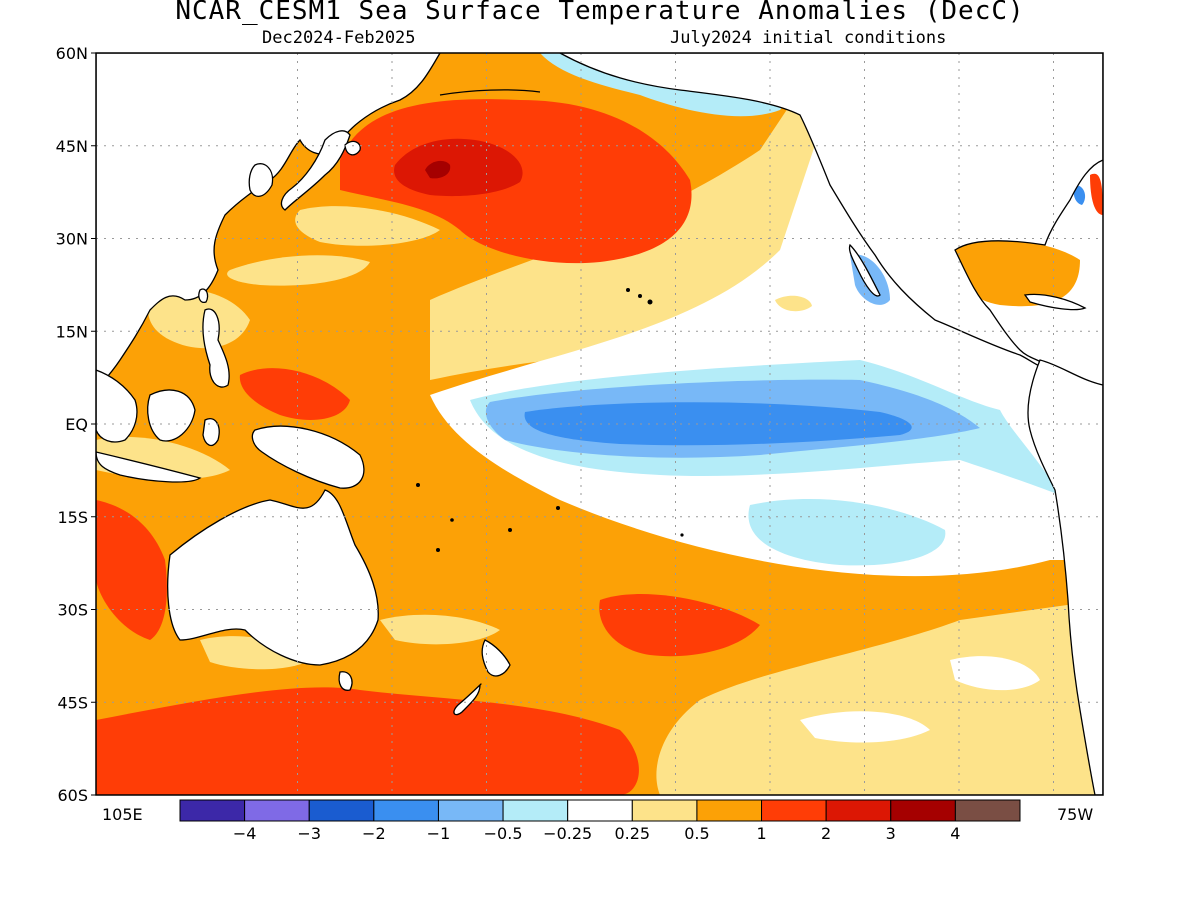 The height and width of the screenshot is (900, 1200). I want to click on colorbar-label: −1, so click(439, 833).